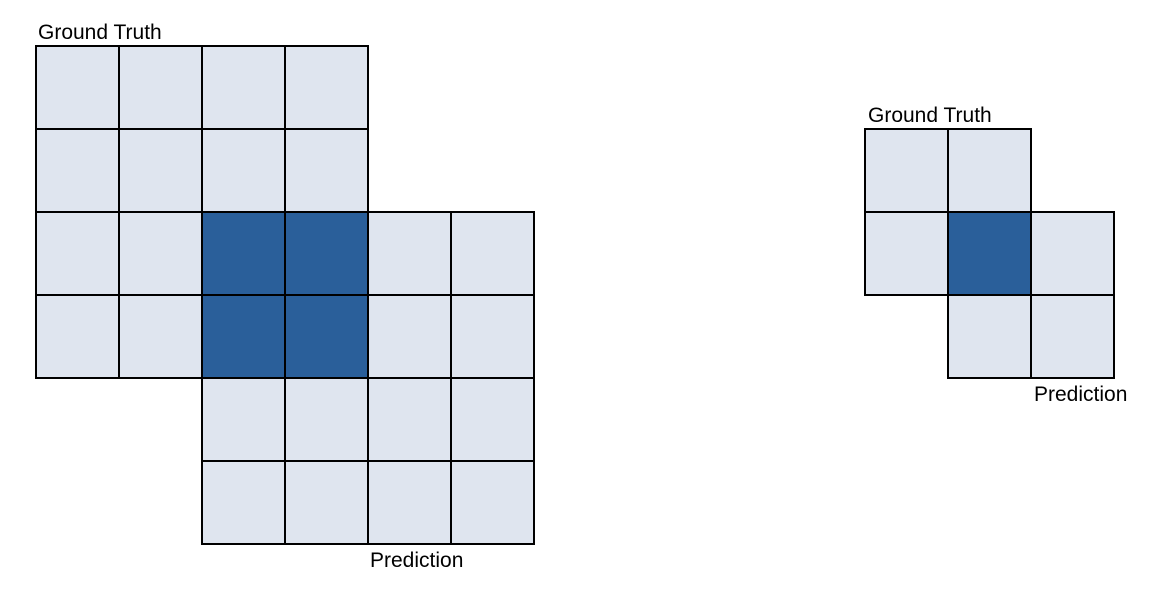 The height and width of the screenshot is (592, 1152). I want to click on small-prediction-label: Prediction, so click(1080, 394).